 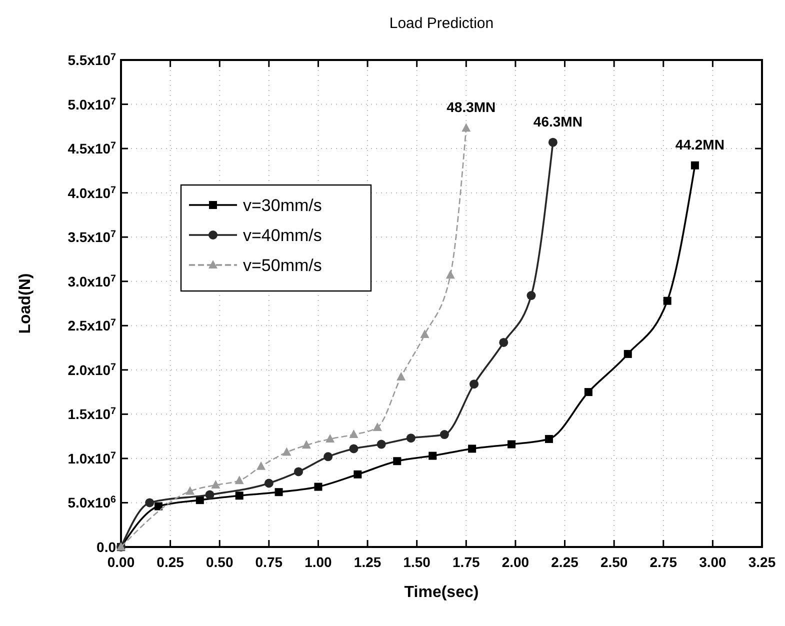 I want to click on y-tick-label: 1.5x10$^{7}$, so click(x=92, y=414).